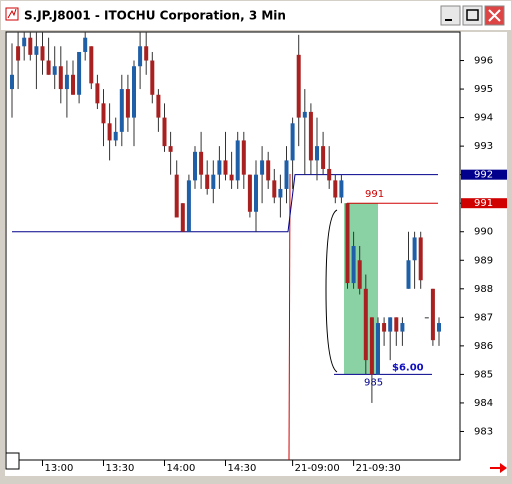 The height and width of the screenshot is (484, 512). Describe the element at coordinates (483, 89) in the screenshot. I see `y-tick-label: 995` at that location.